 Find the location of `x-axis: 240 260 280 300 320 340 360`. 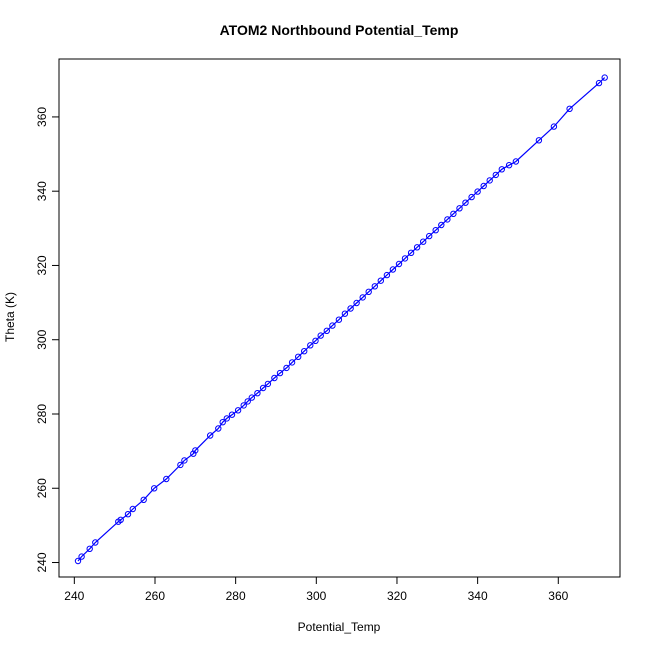

x-axis: 240 260 280 300 320 340 360 is located at coordinates (316, 589).